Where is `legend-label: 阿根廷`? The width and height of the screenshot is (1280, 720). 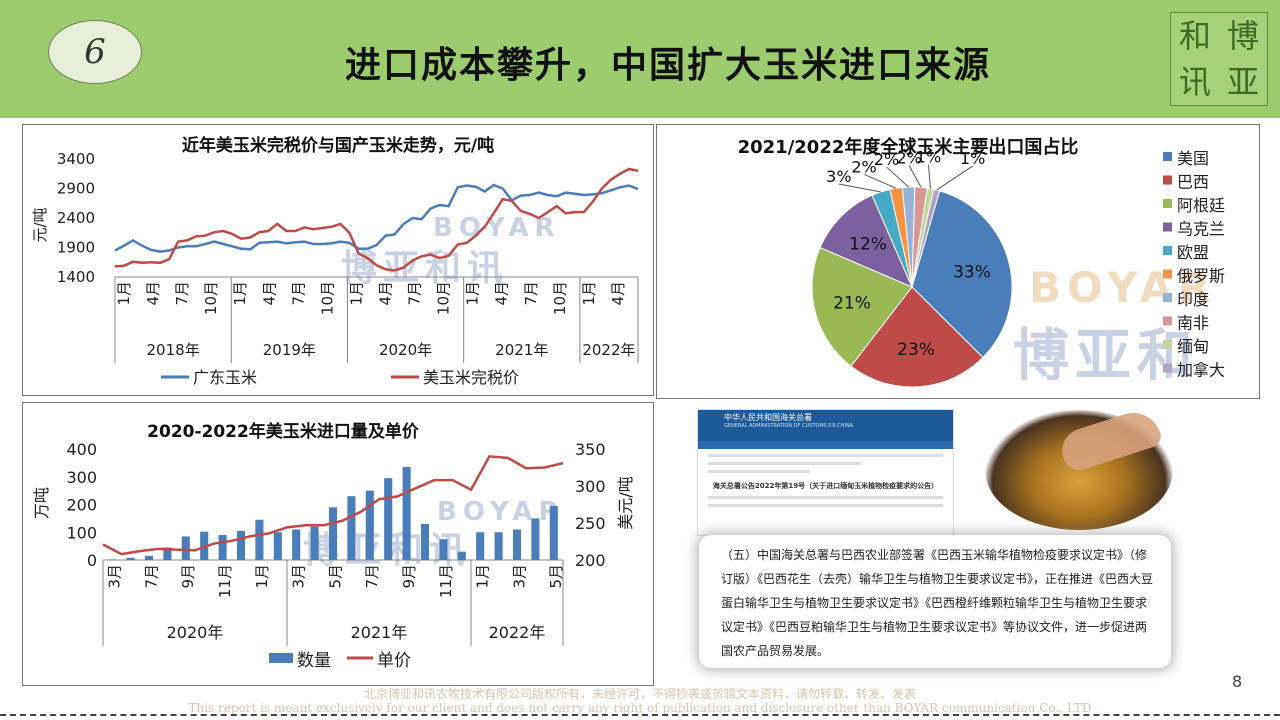 legend-label: 阿根廷 is located at coordinates (1201, 205).